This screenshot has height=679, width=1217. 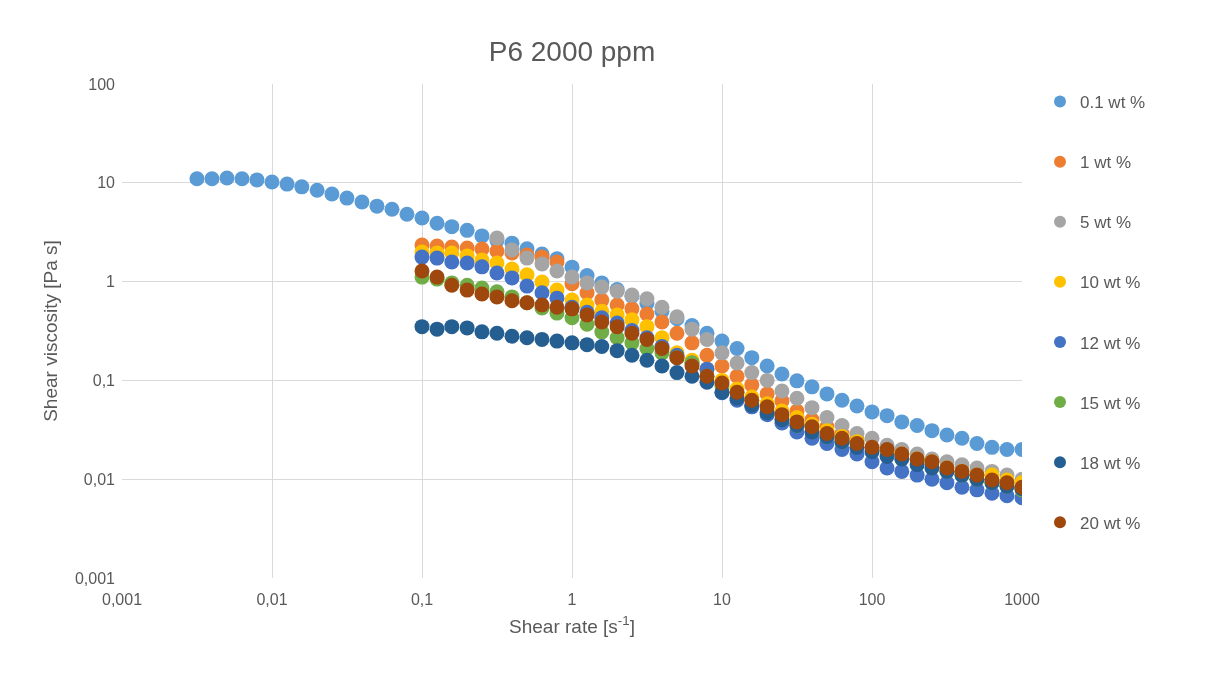 What do you see at coordinates (1110, 343) in the screenshot?
I see `legend-label: 12 wt %` at bounding box center [1110, 343].